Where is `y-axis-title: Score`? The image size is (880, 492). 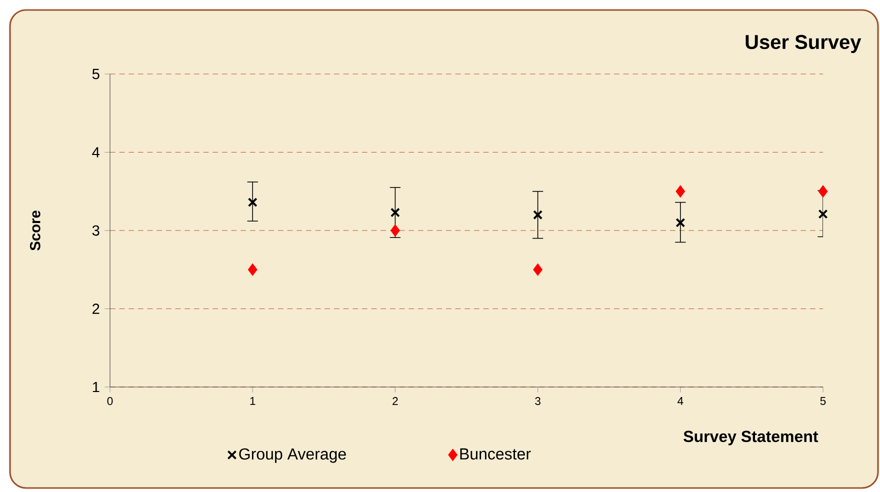
y-axis-title: Score is located at coordinates (35, 230).